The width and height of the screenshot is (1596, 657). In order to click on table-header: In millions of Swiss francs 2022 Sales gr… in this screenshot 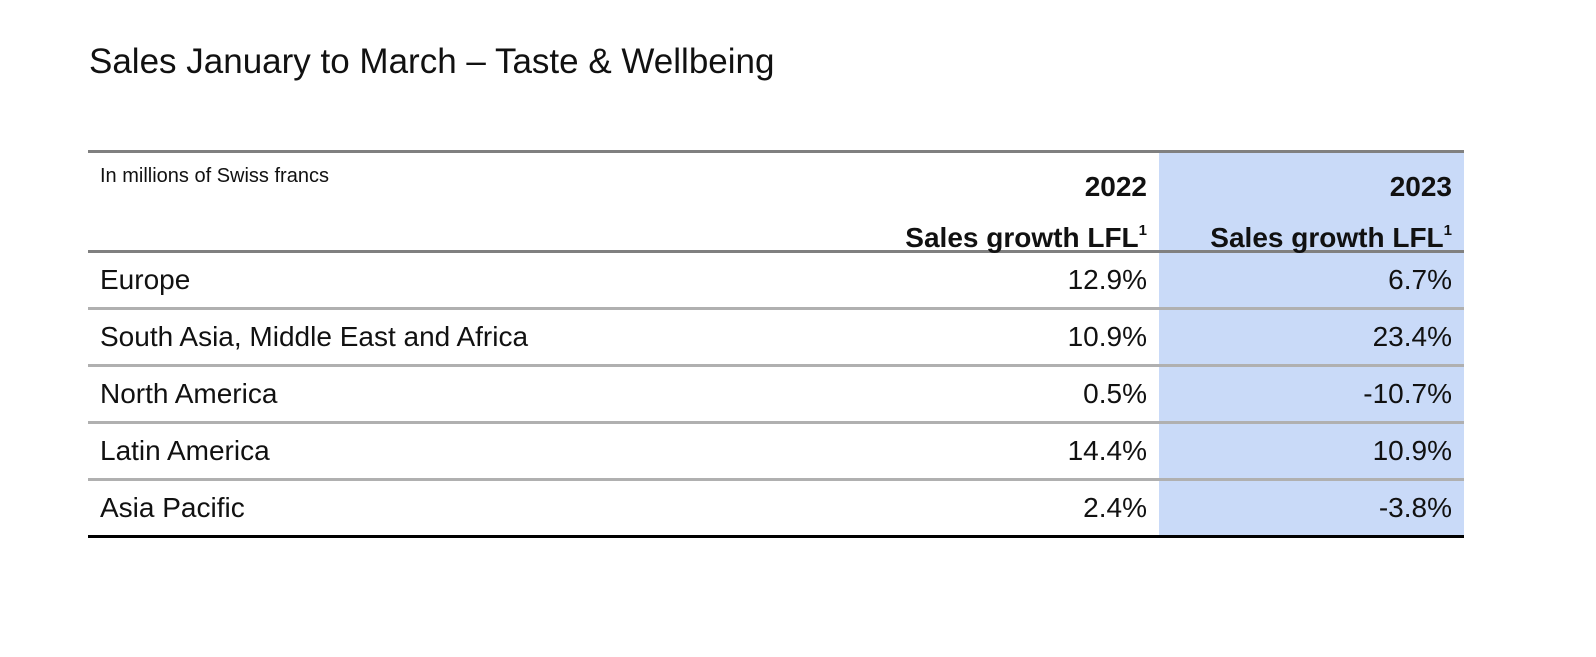, I will do `click(776, 201)`.